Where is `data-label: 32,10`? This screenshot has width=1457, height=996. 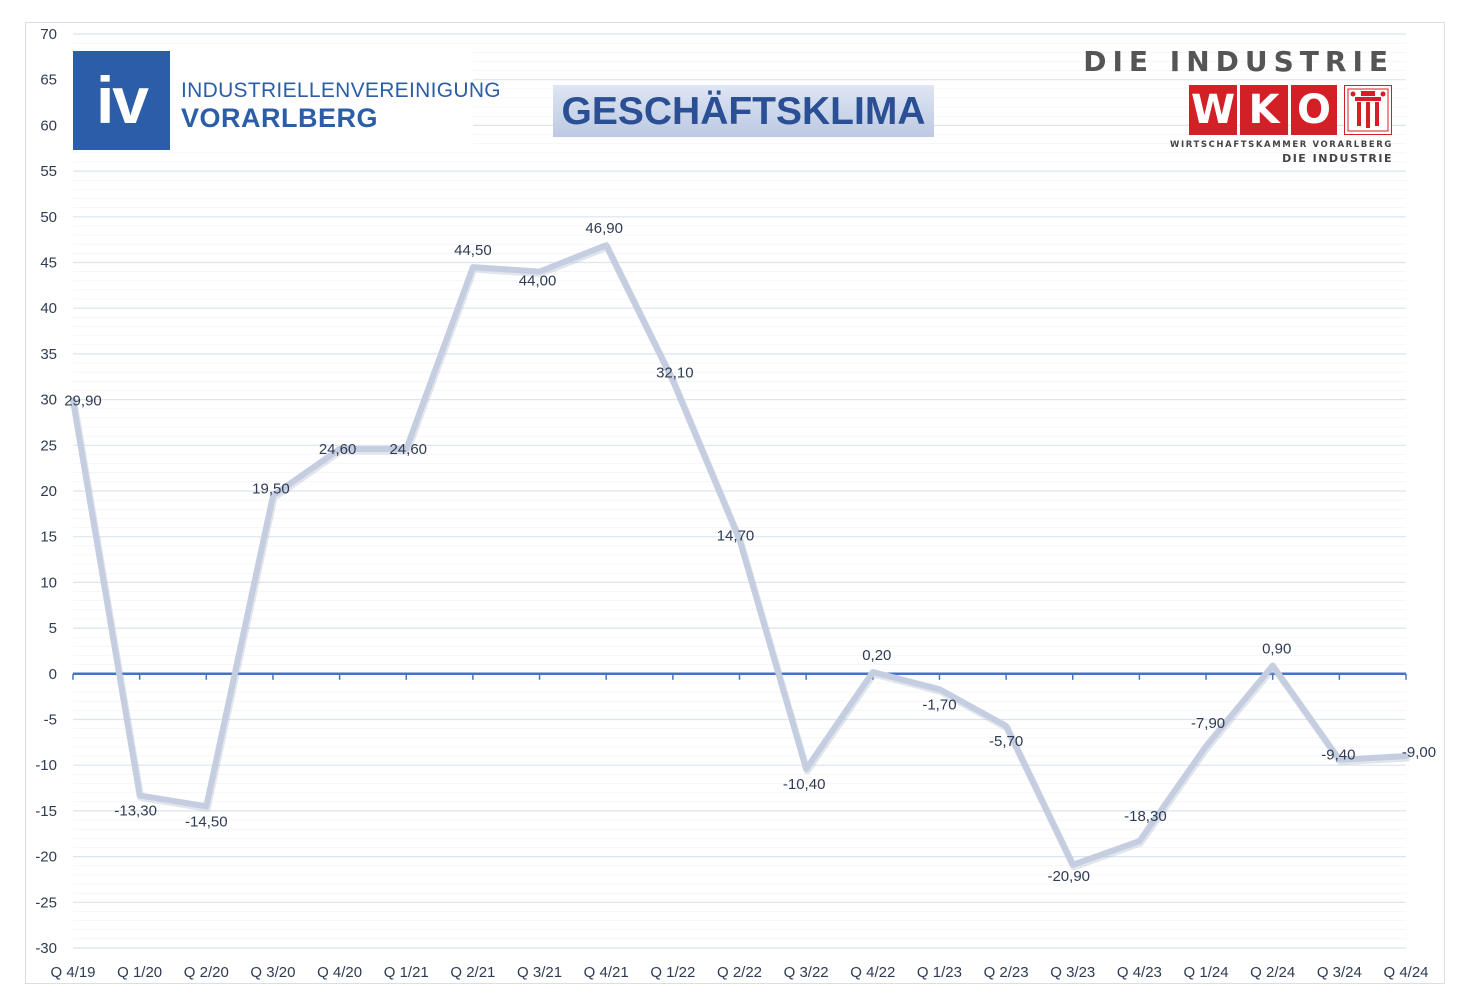 data-label: 32,10 is located at coordinates (675, 372).